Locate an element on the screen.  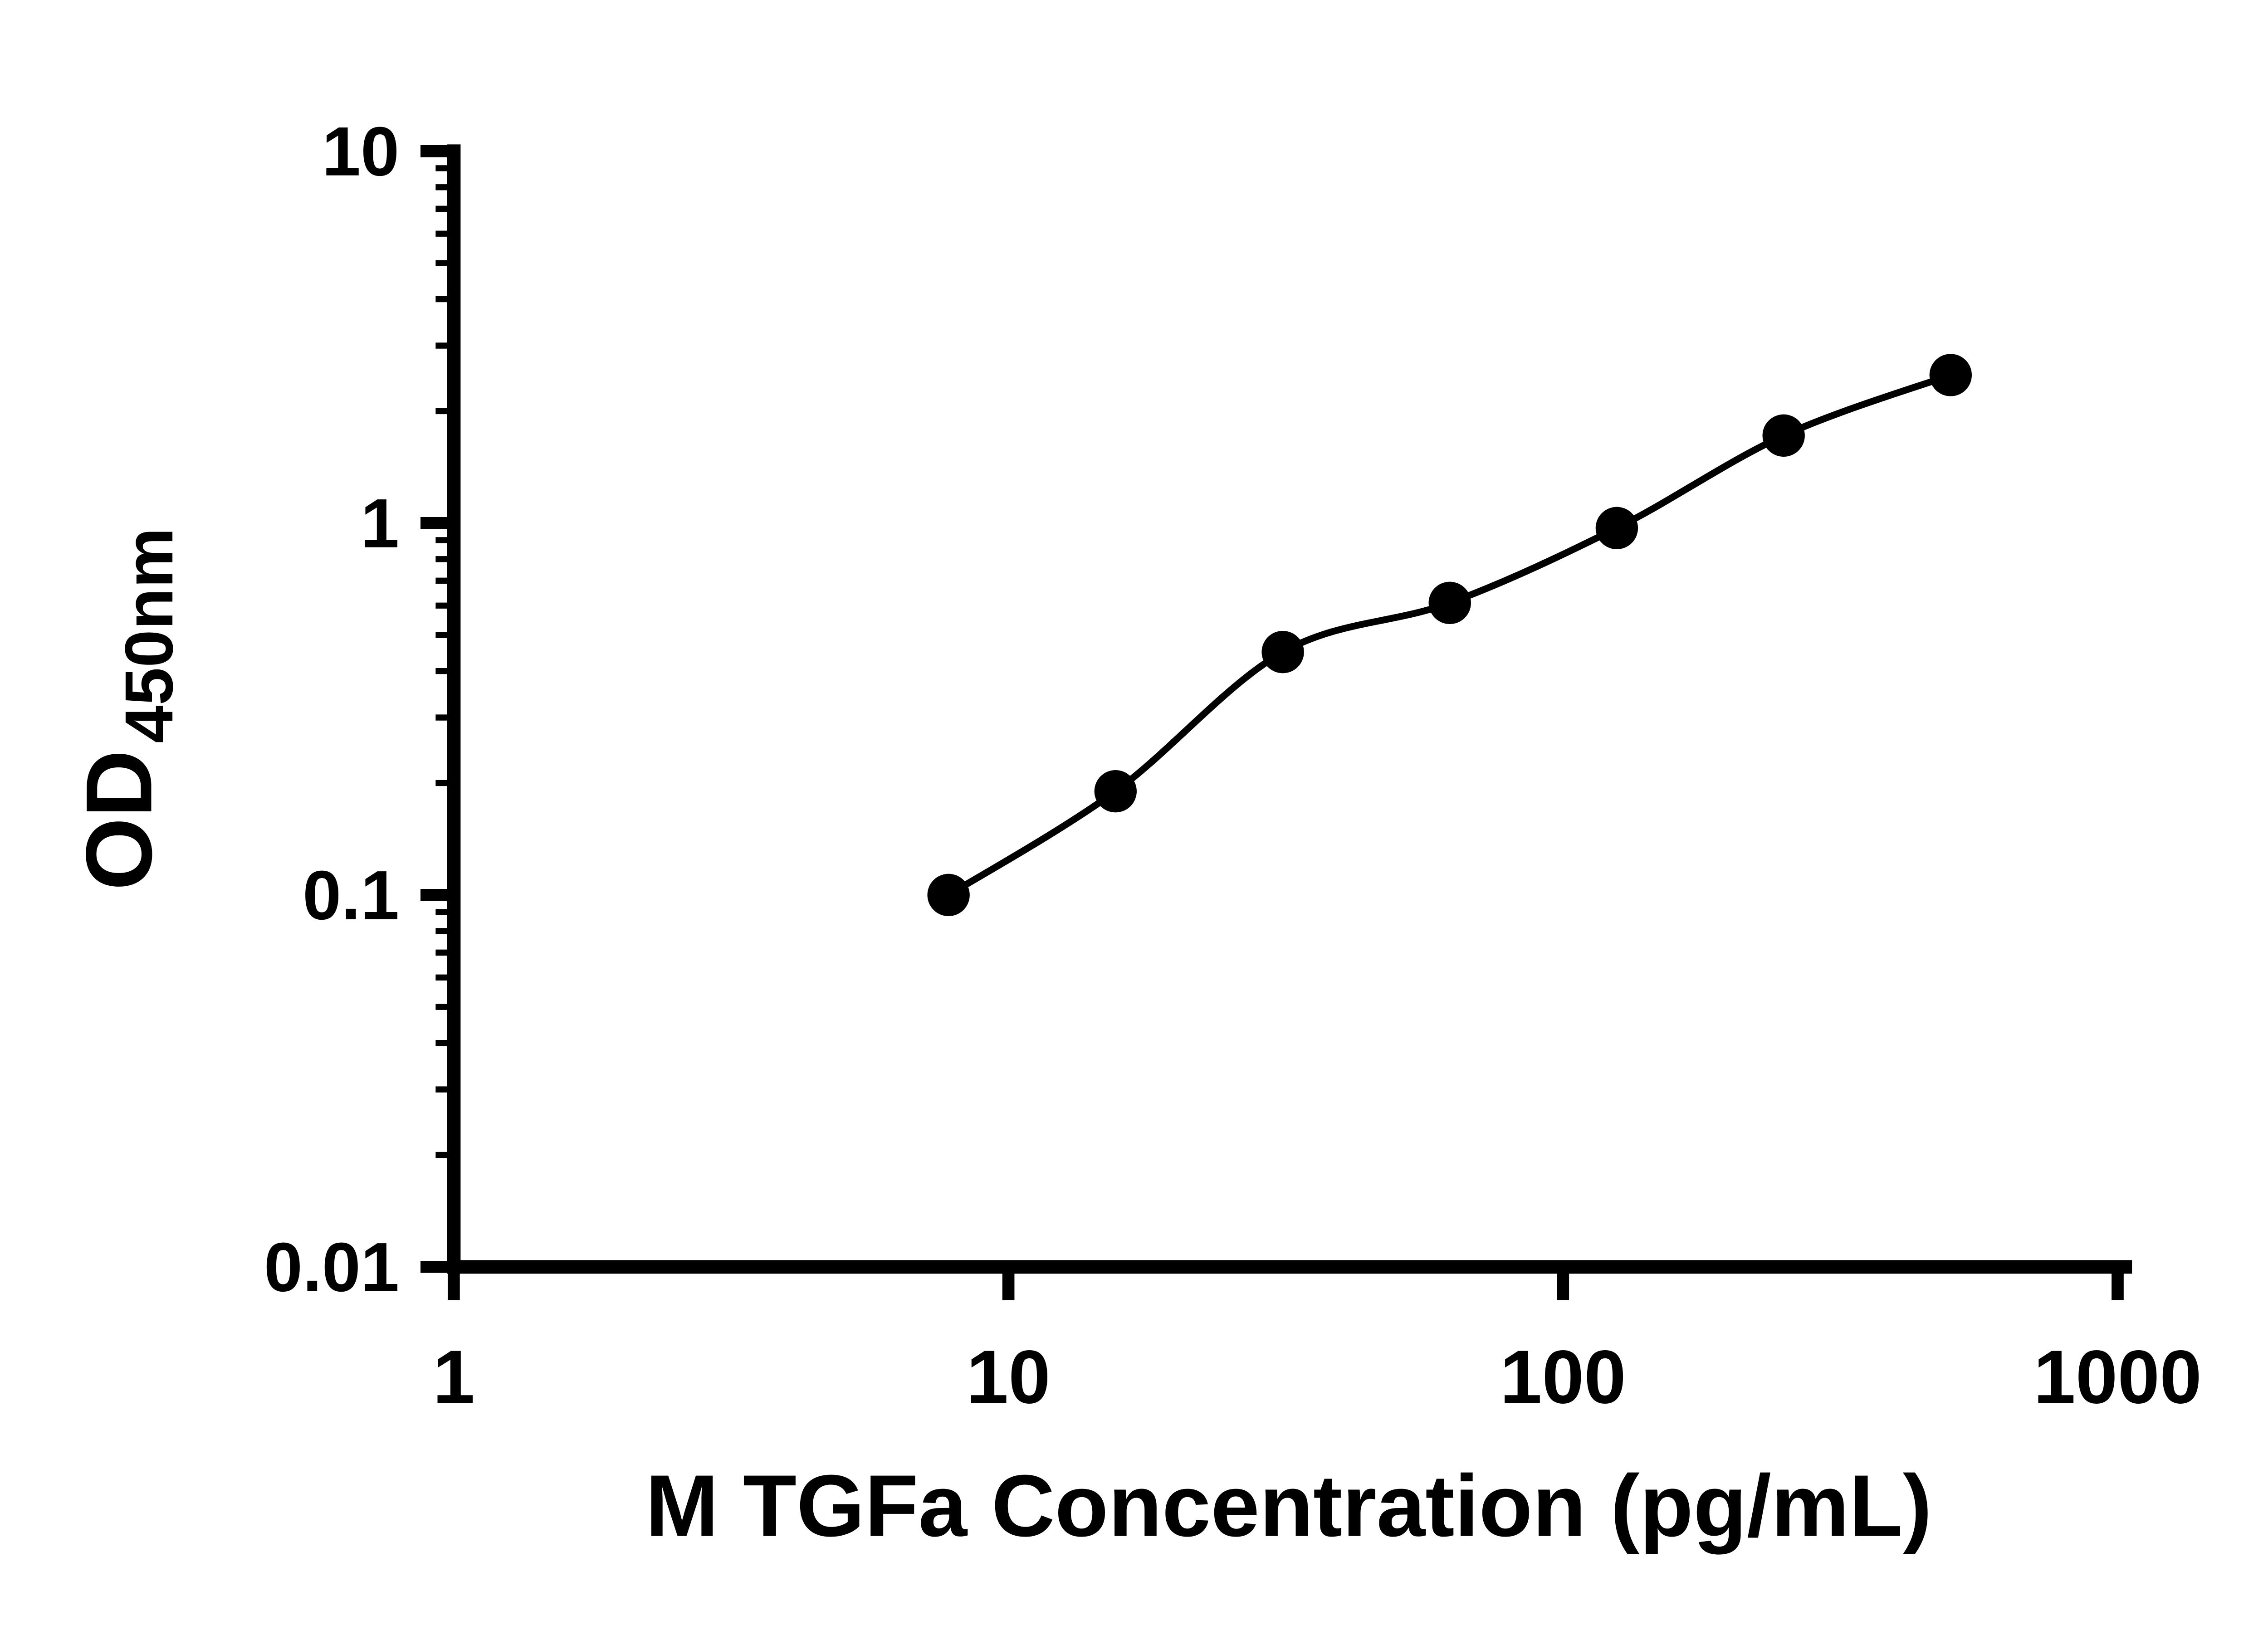
y-tick-label: 1 is located at coordinates (380, 523).